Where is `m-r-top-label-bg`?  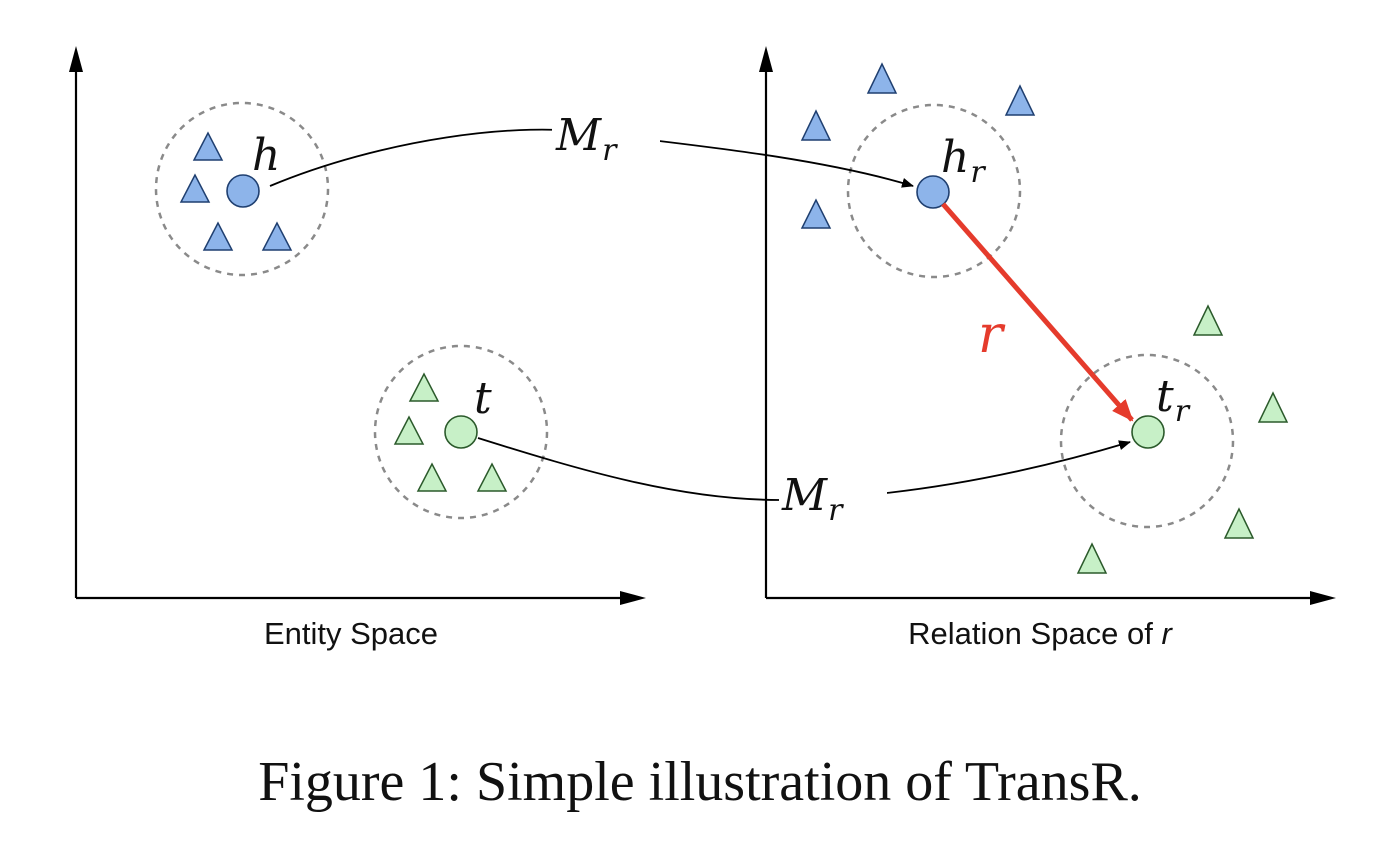 m-r-top-label-bg is located at coordinates (606, 137).